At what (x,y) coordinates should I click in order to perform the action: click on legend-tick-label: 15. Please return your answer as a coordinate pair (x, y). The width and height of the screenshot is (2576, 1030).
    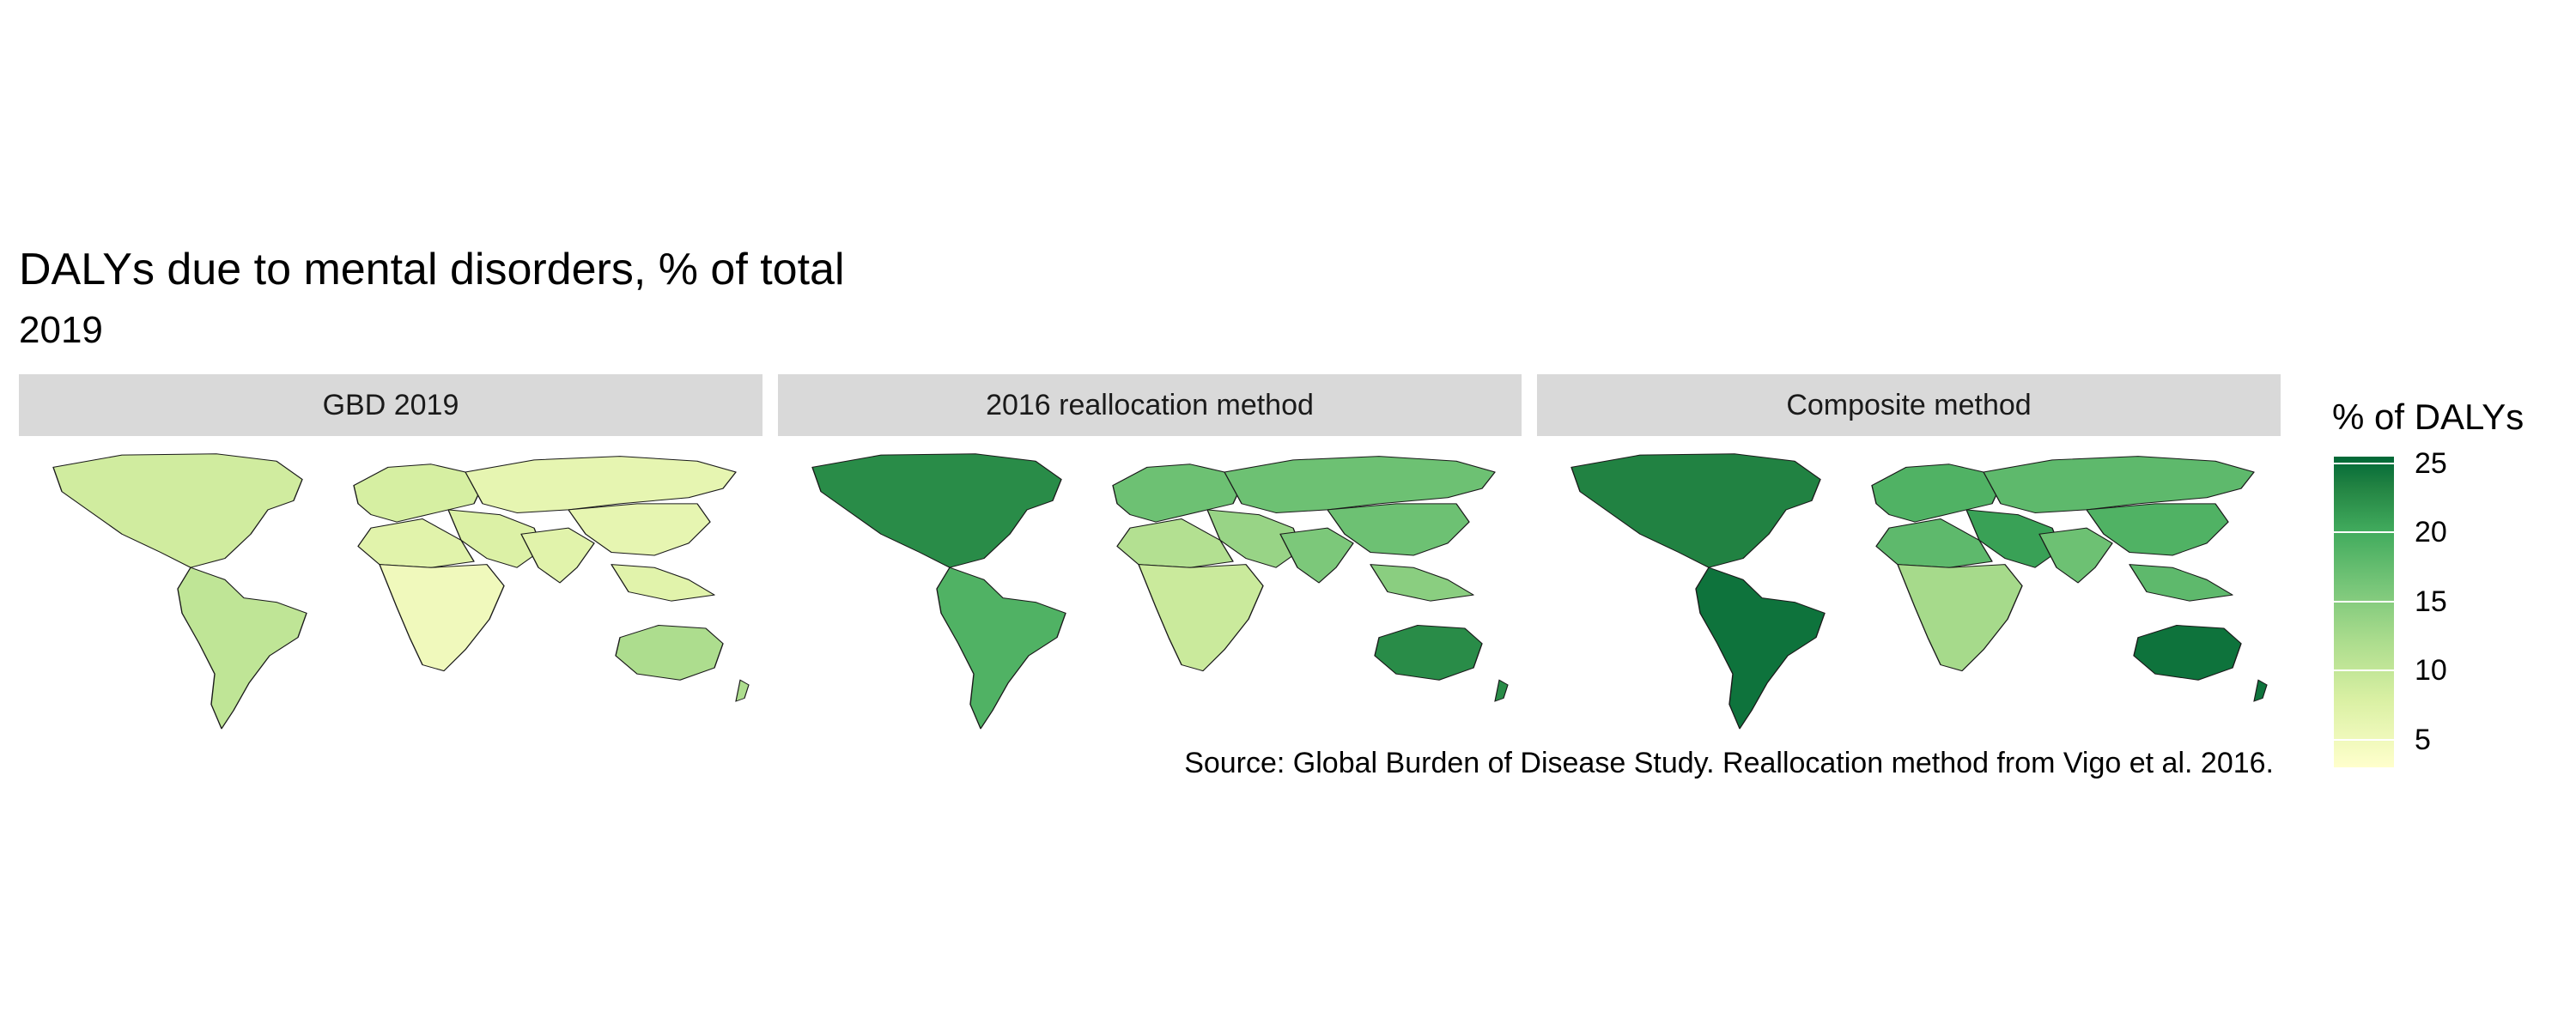
    Looking at the image, I should click on (2431, 601).